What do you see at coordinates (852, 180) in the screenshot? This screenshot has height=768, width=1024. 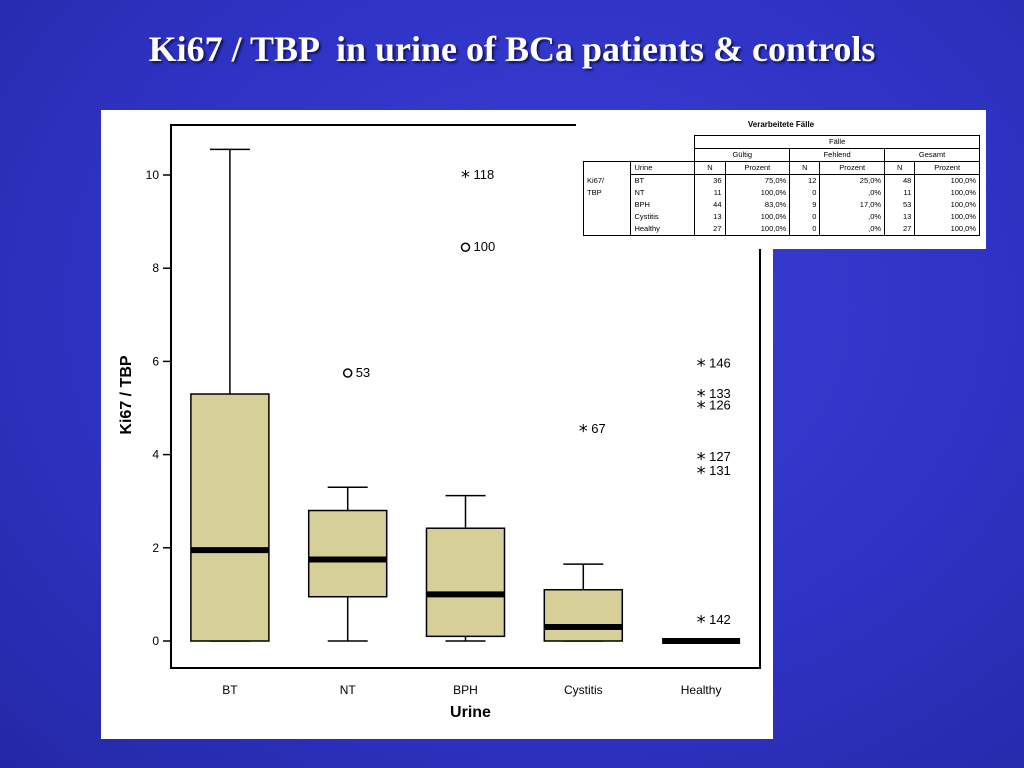 I see `cell: 25,0%` at bounding box center [852, 180].